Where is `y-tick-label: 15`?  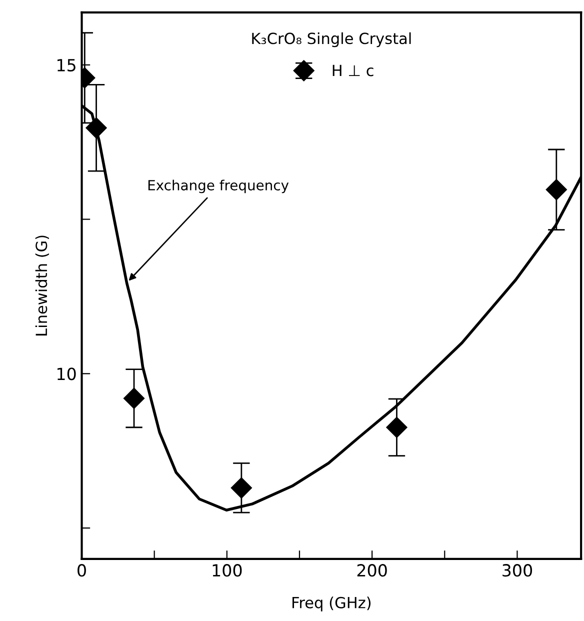 y-tick-label: 15 is located at coordinates (67, 65).